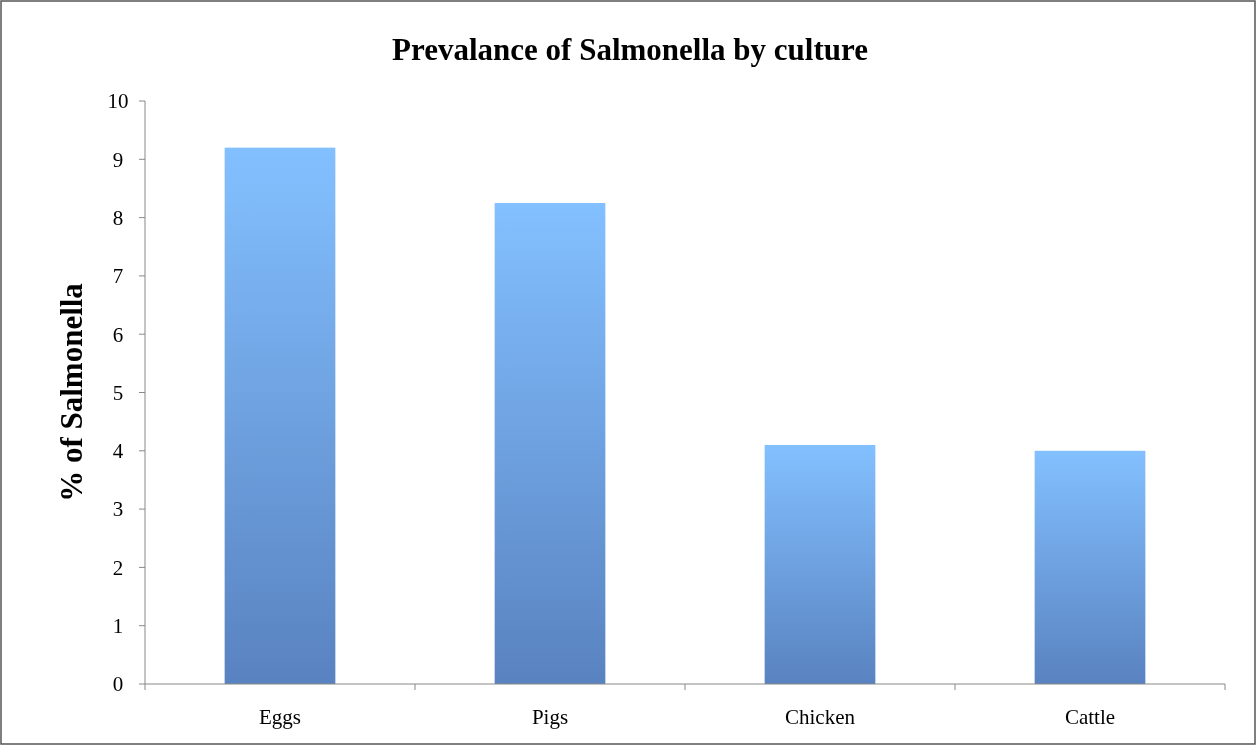 The image size is (1256, 745). What do you see at coordinates (118, 626) in the screenshot?
I see `y-tick-label: 1` at bounding box center [118, 626].